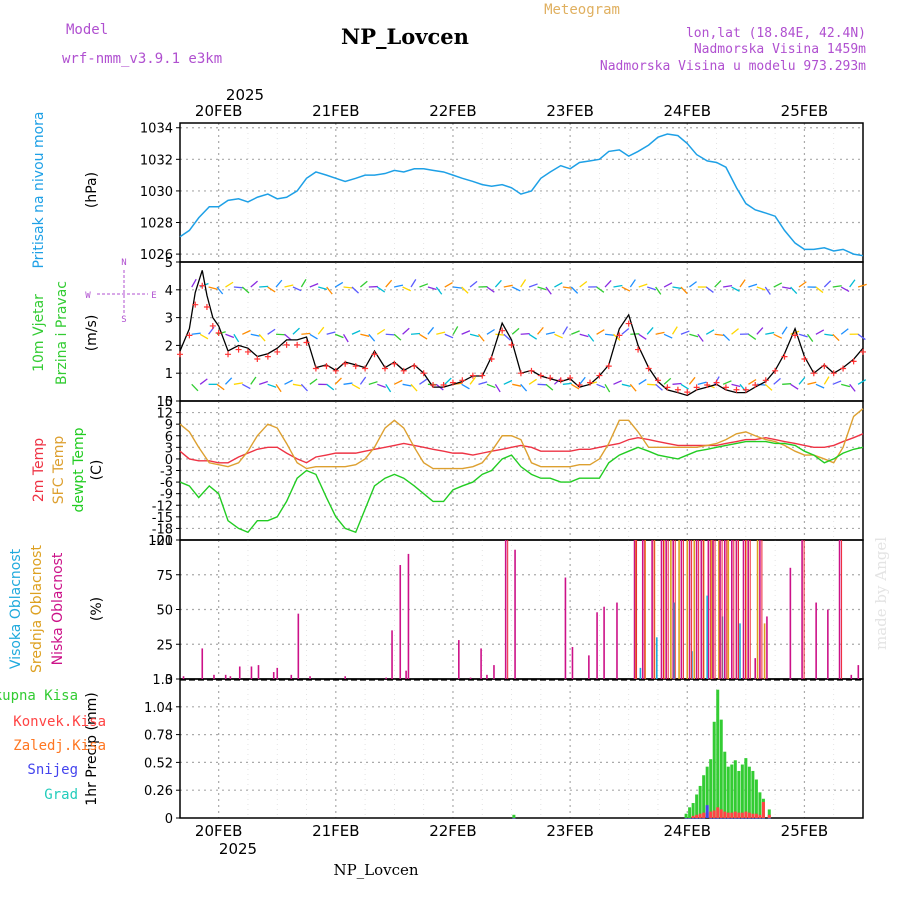 The width and height of the screenshot is (900, 900). I want to click on high-cloud-bar, so click(674, 640).